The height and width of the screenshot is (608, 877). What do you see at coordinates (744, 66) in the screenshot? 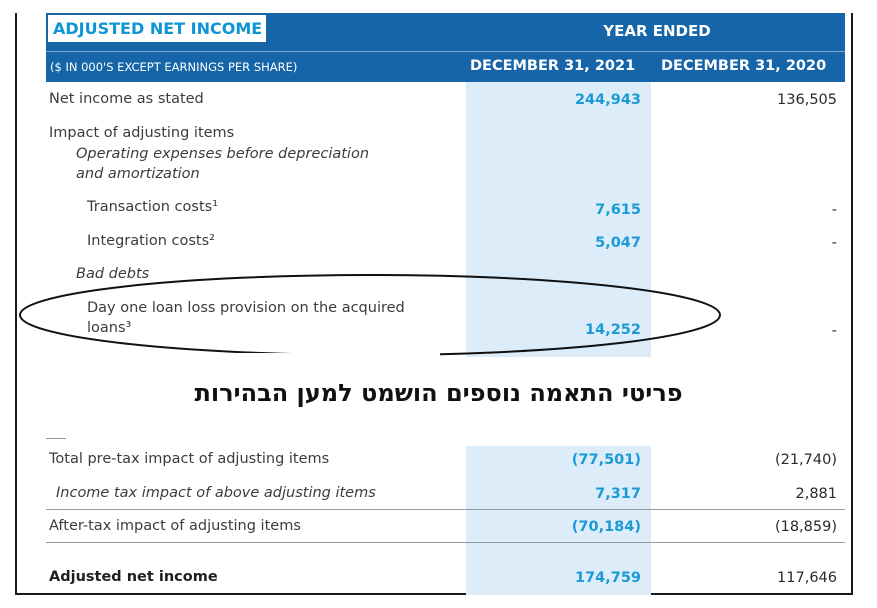
I see `column-header-2020: DECEMBER 31, 2020` at bounding box center [744, 66].